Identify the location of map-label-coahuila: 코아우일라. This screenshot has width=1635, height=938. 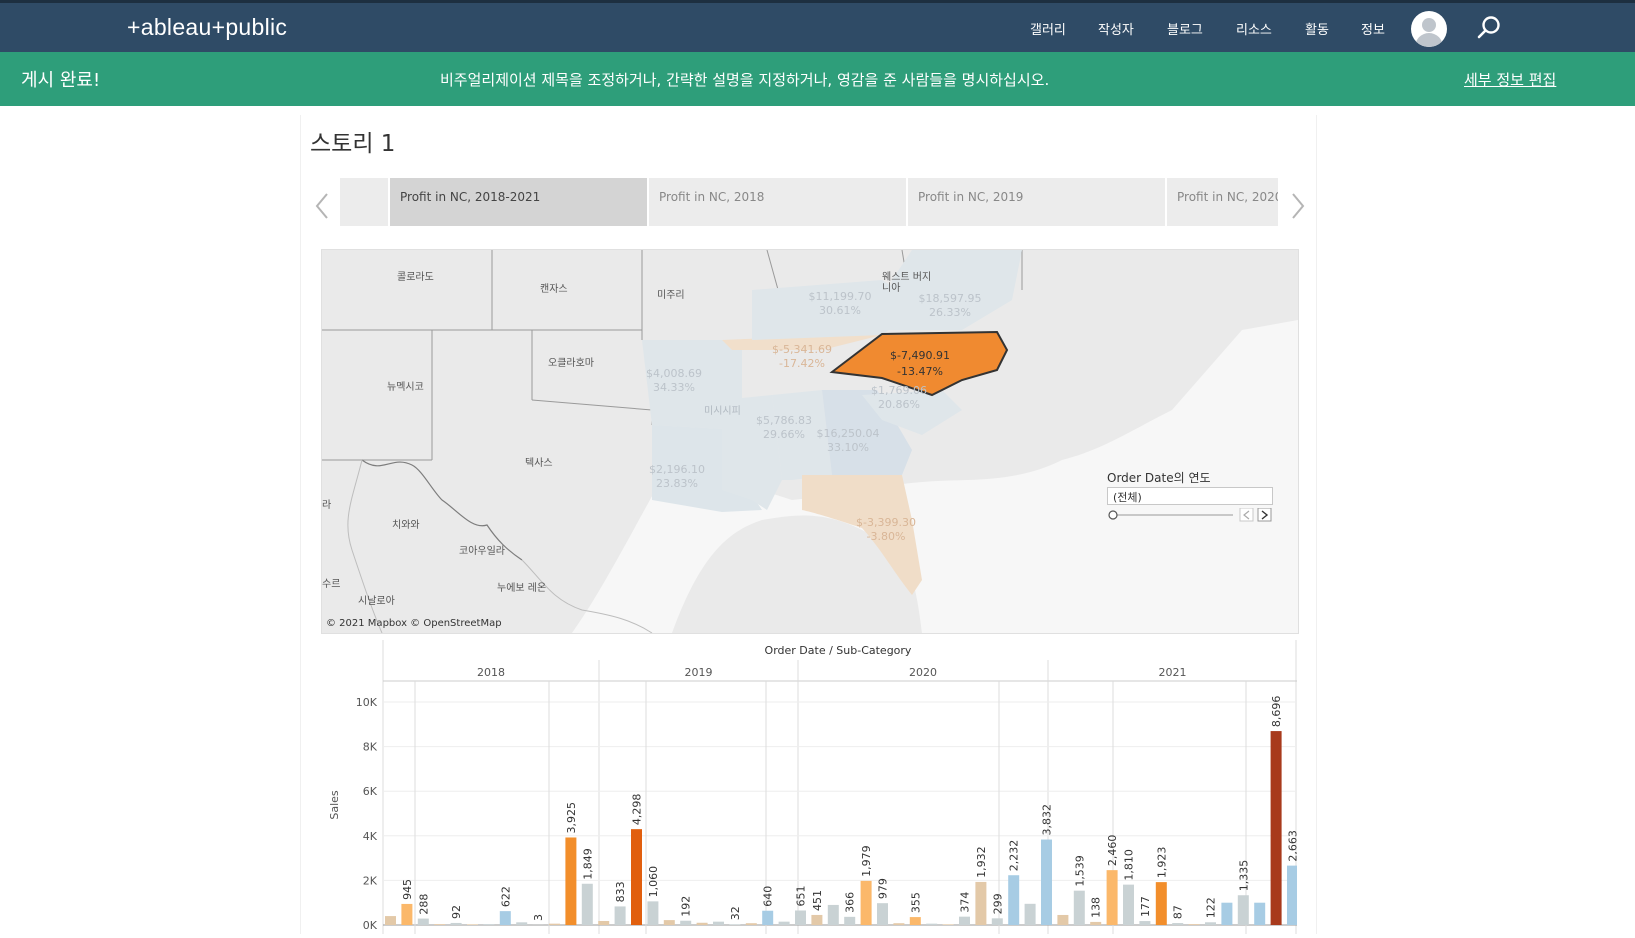
(482, 549).